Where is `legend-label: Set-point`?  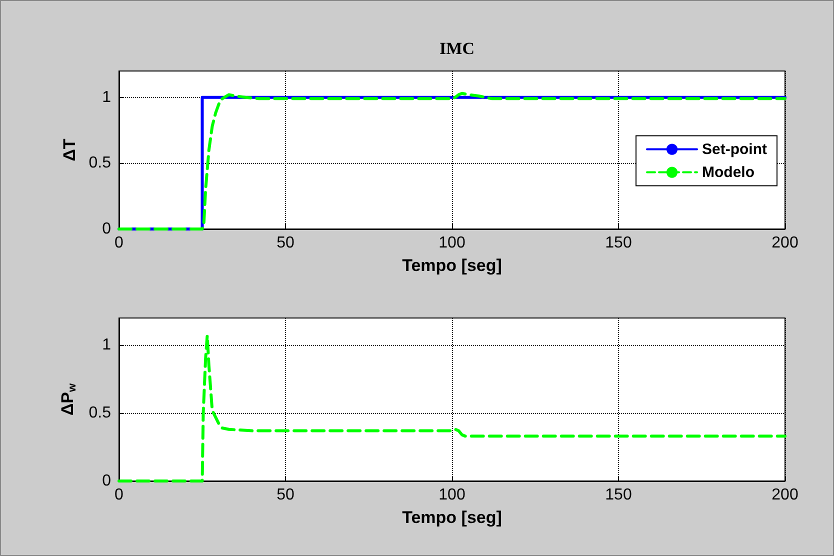
legend-label: Set-point is located at coordinates (735, 149).